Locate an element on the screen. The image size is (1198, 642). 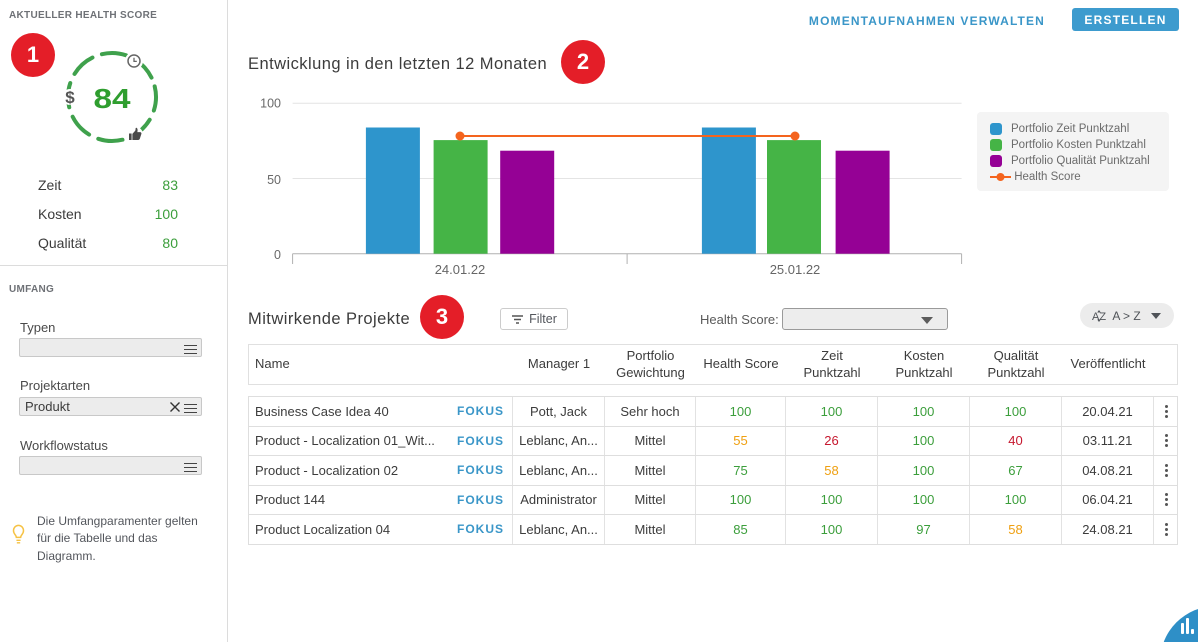
svg-text: AZ is located at coordinates (1099, 317).